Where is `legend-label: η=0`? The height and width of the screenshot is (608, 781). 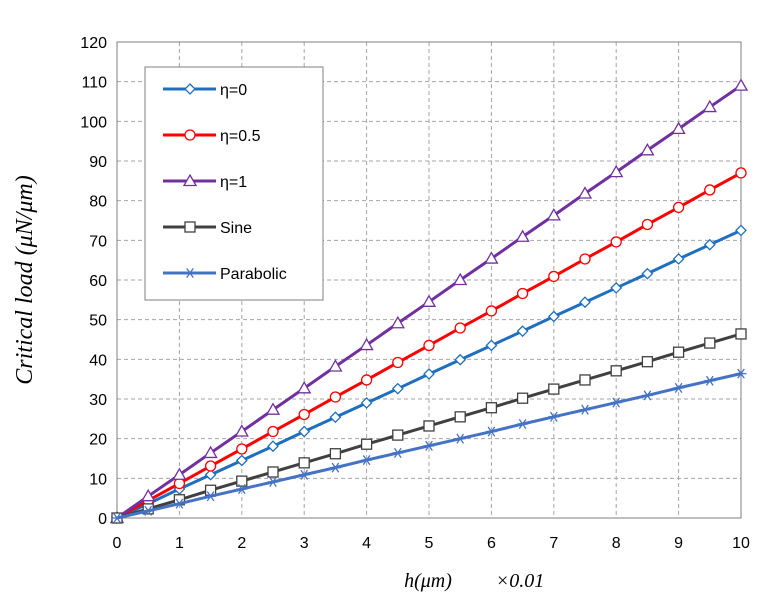
legend-label: η=0 is located at coordinates (233, 90).